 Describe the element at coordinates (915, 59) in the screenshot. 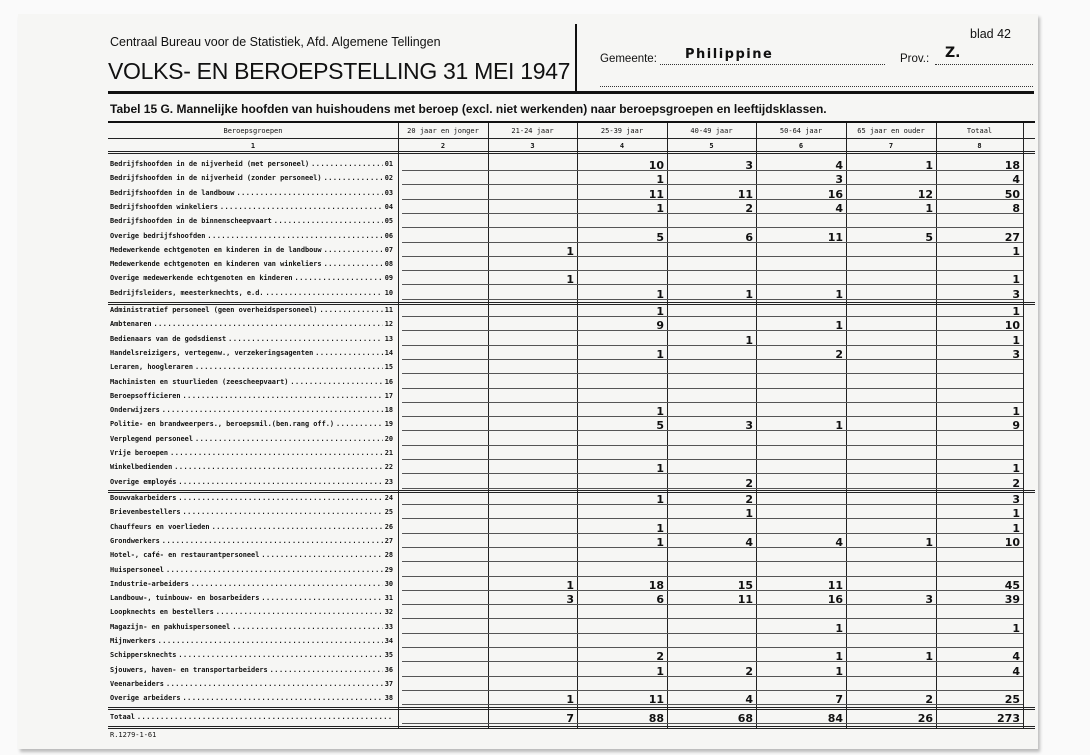

I see `province-label: Prov.:` at that location.